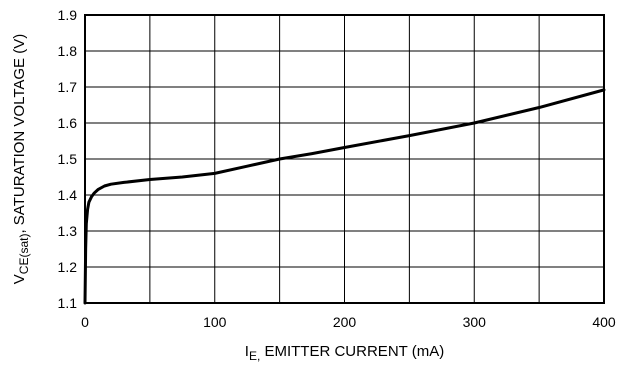  What do you see at coordinates (352, 351) in the screenshot?
I see `x-axis-title-rest: EMITTER CURRENT (mA)` at bounding box center [352, 351].